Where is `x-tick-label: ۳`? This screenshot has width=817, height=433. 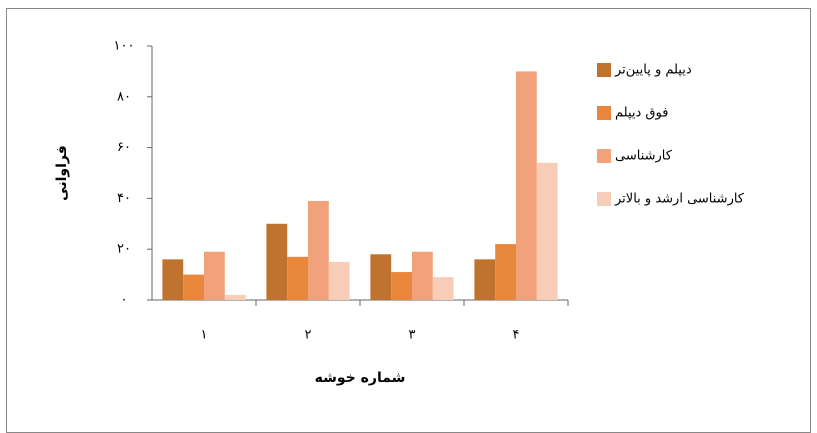 x-tick-label: ۳ is located at coordinates (412, 335).